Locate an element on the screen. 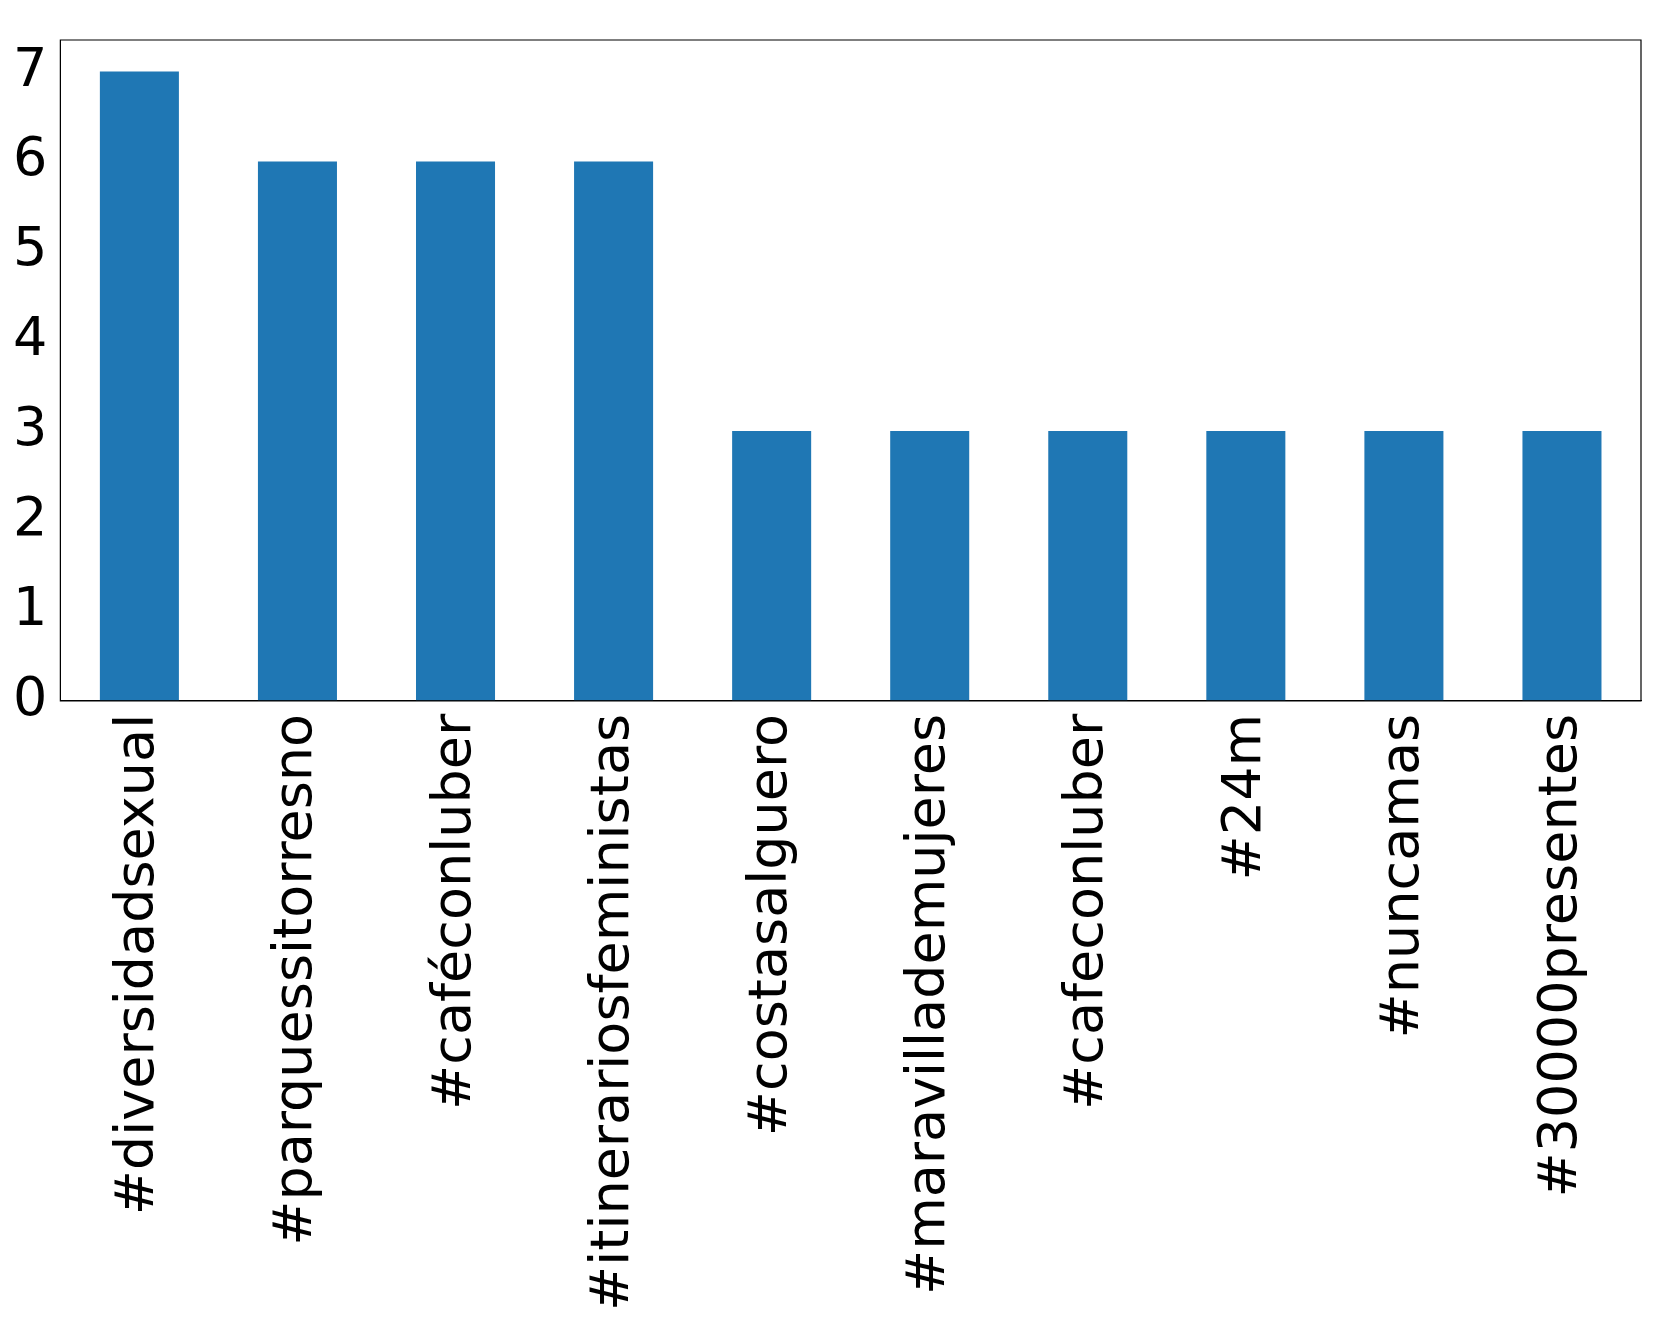 Image resolution: width=1679 pixels, height=1319 pixels. x-tick-label: #maravillademujeres is located at coordinates (925, 1004).